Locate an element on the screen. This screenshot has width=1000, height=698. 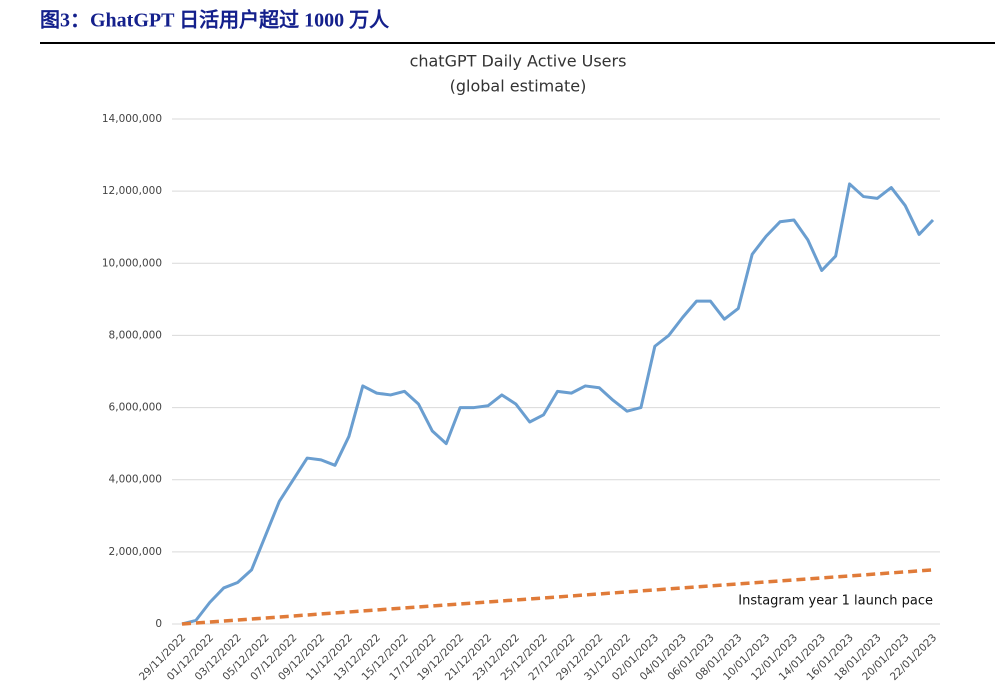
y-tick-label: 12,000,000 is located at coordinates (132, 191).